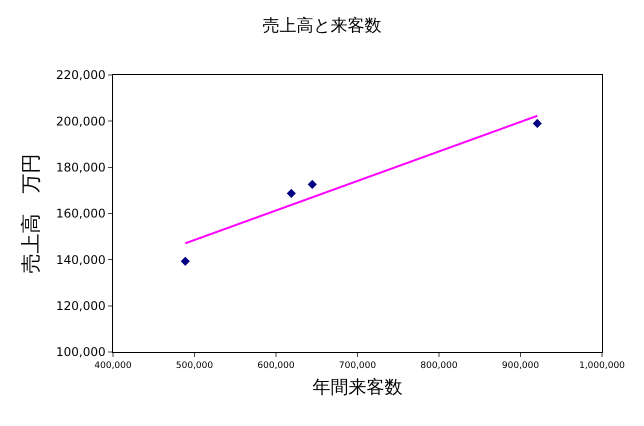 The width and height of the screenshot is (644, 426). I want to click on y-tick-label: 180,000, so click(81, 167).